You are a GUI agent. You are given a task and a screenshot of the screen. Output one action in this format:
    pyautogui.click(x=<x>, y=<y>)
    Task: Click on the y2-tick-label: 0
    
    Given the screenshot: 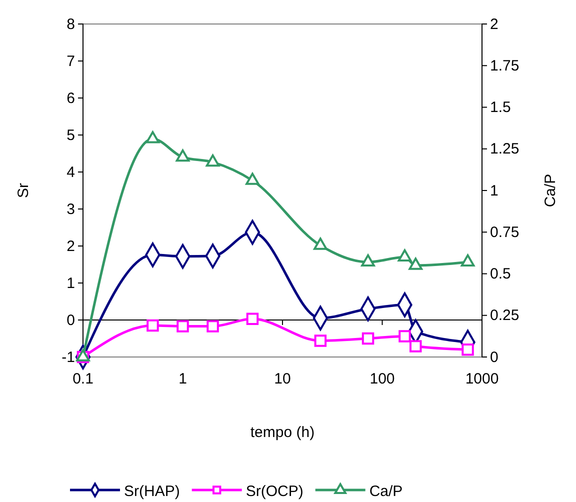 What is the action you would take?
    pyautogui.click(x=494, y=357)
    